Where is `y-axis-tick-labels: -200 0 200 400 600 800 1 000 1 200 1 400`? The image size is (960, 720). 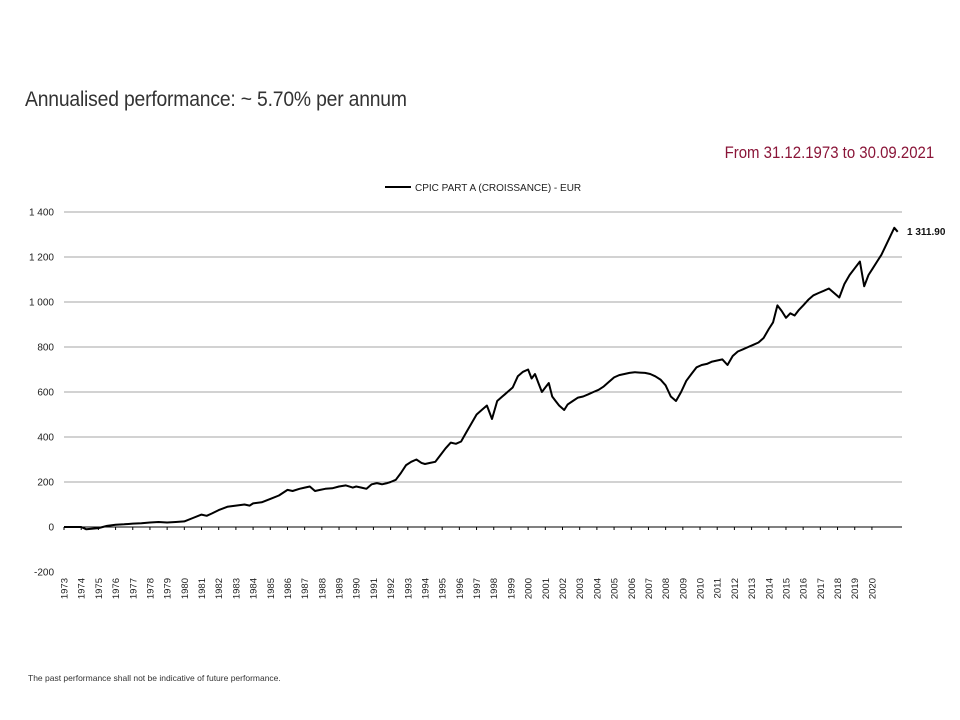 y-axis-tick-labels: -200 0 200 400 600 800 1 000 1 200 1 400 is located at coordinates (41, 393).